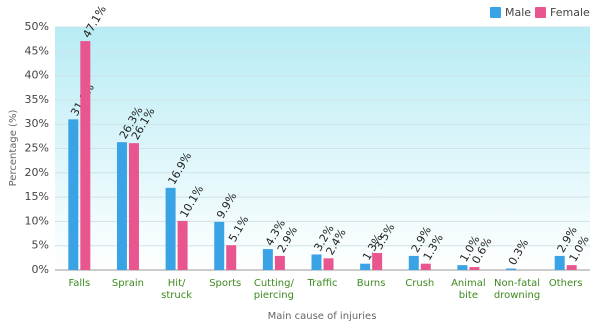 This screenshot has width=604, height=329. I want to click on x-tick-label: Non-fatal drowning, so click(517, 289).